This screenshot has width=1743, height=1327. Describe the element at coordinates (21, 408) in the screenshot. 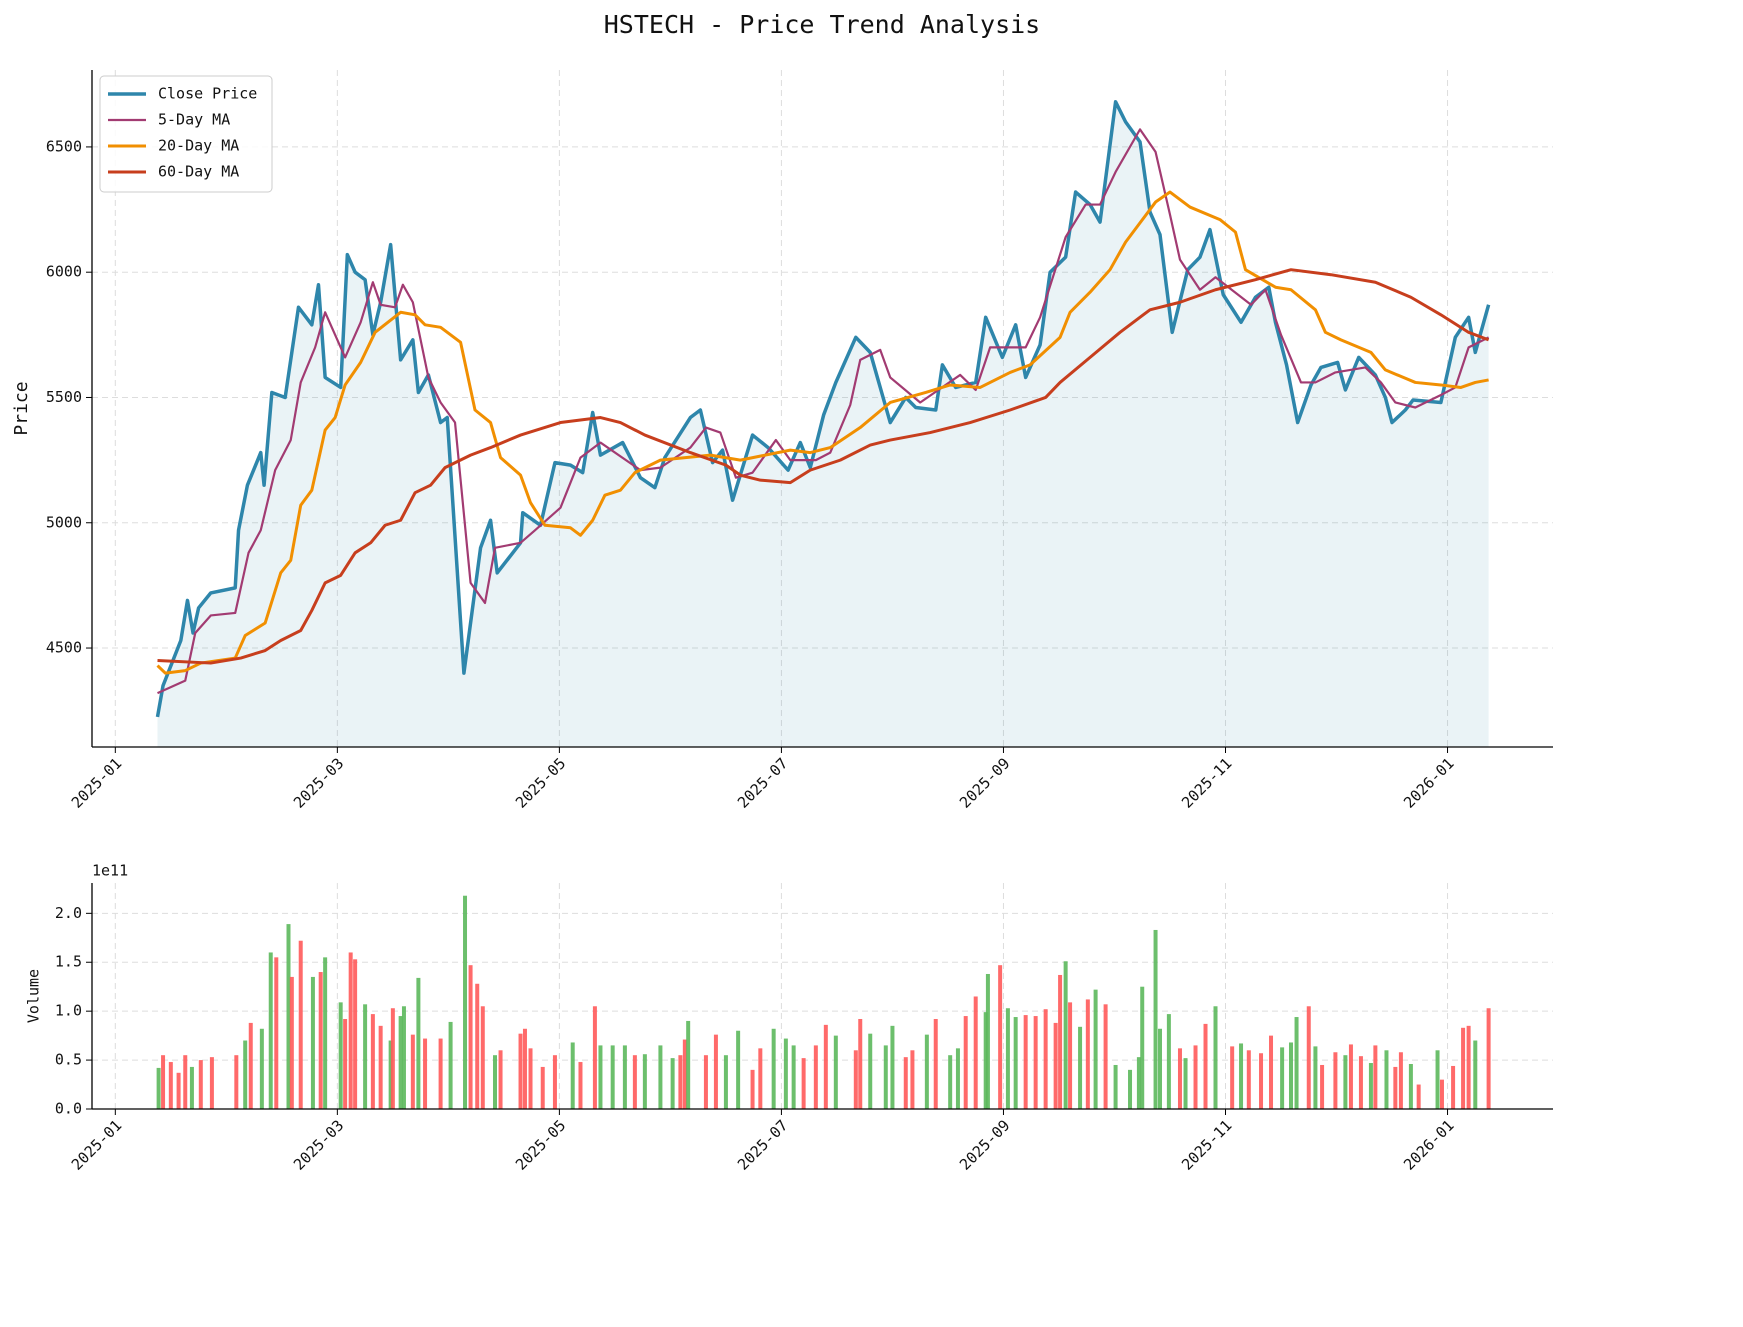

I see `y-axis-label: Price` at that location.